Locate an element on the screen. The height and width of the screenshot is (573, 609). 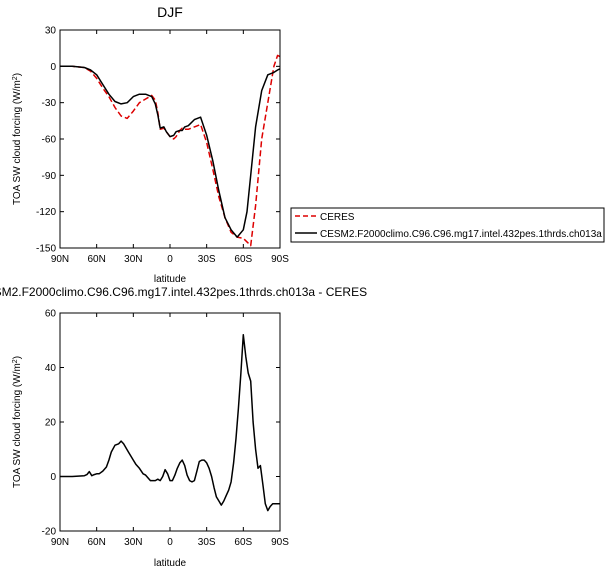
y-tick-label: -60 is located at coordinates (49, 140).